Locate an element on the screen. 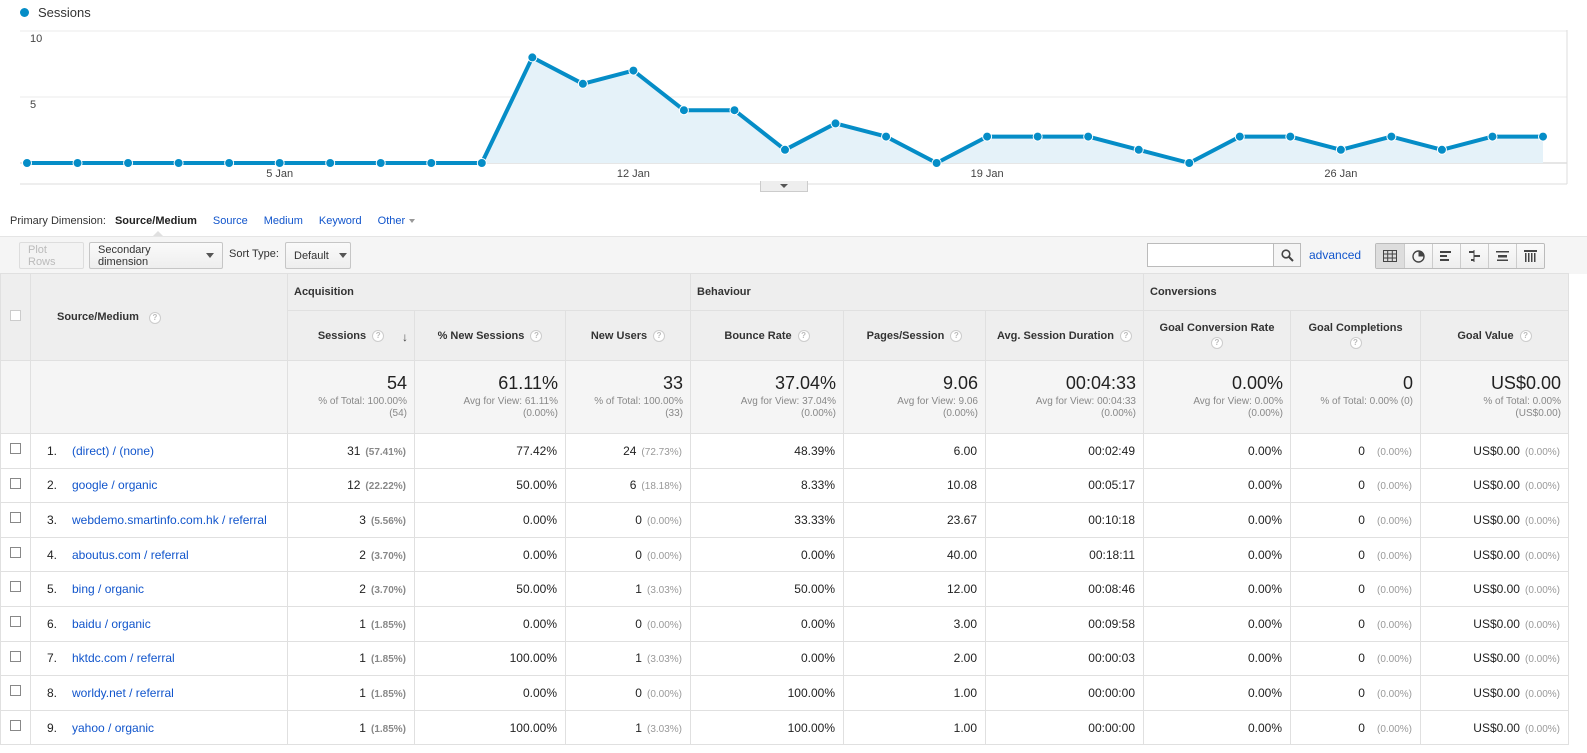  sessions-cell: 1 (1.85%) is located at coordinates (351, 727).